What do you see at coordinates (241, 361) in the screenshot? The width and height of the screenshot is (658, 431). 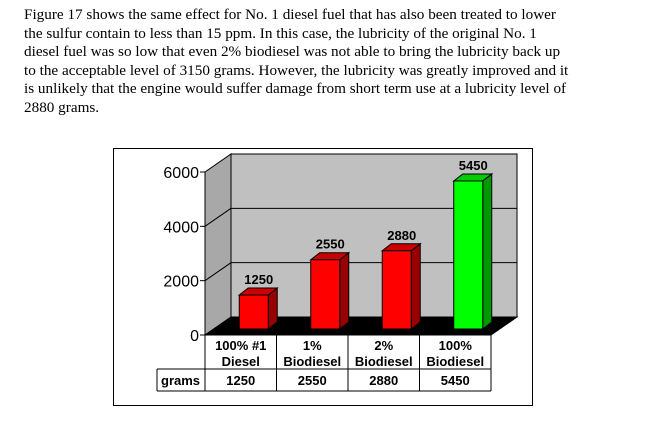 I see `category-label: Diesel` at bounding box center [241, 361].